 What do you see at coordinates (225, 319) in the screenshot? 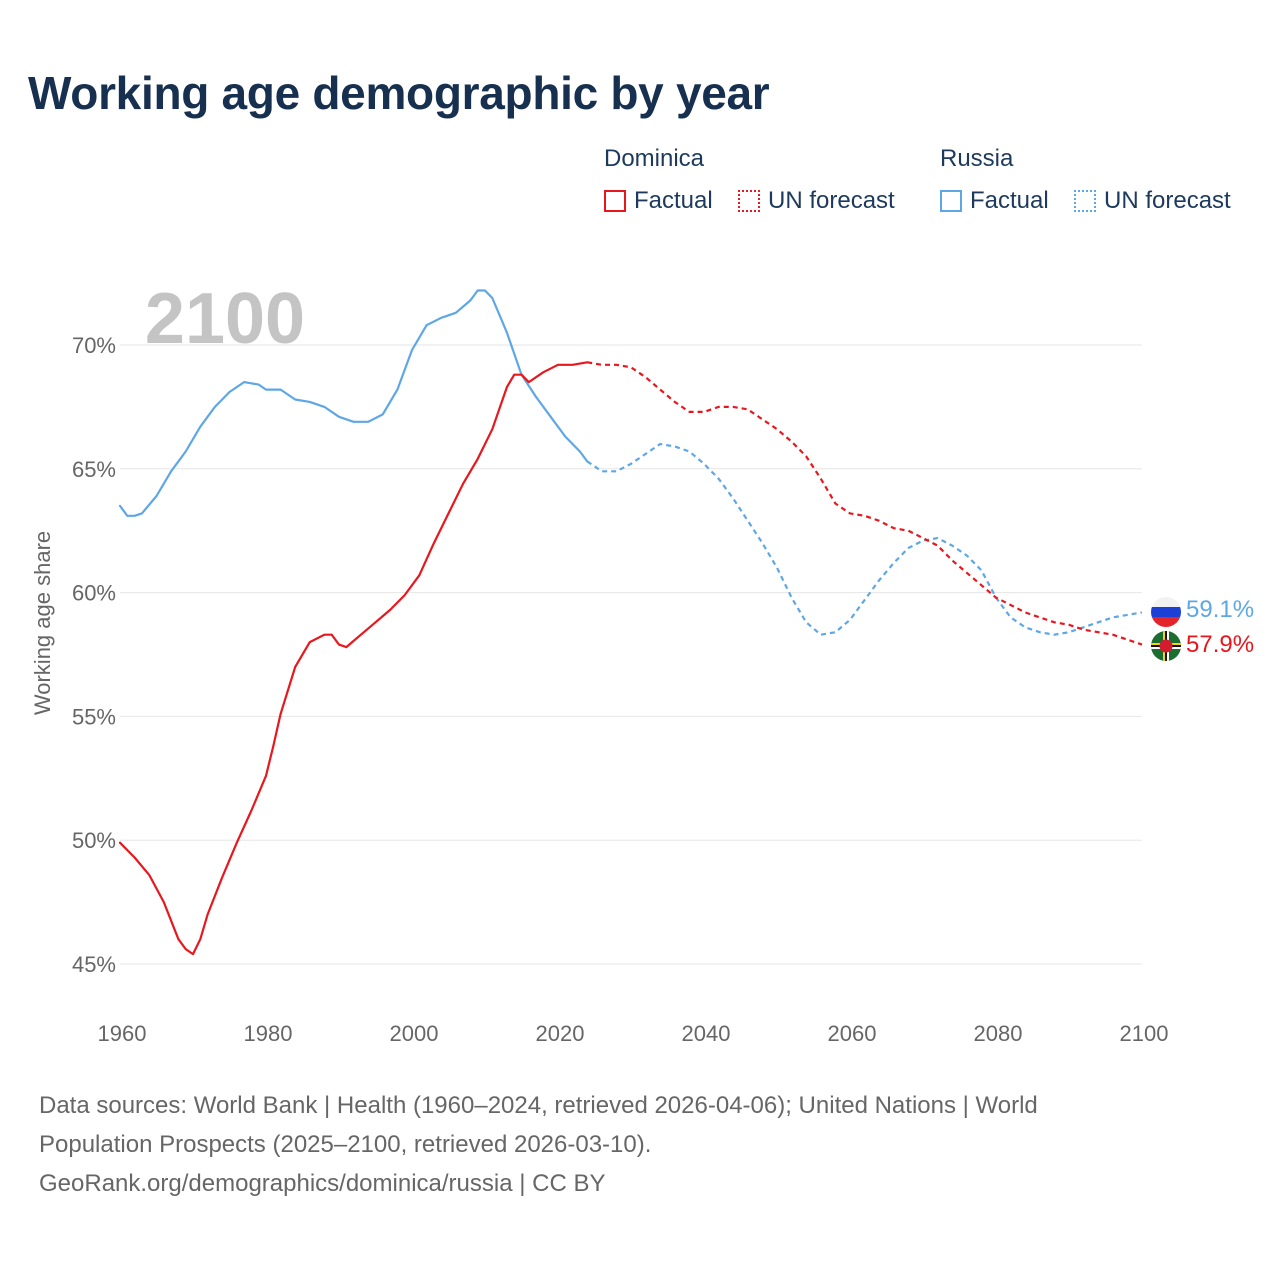
I see `year-watermark: 2100` at bounding box center [225, 319].